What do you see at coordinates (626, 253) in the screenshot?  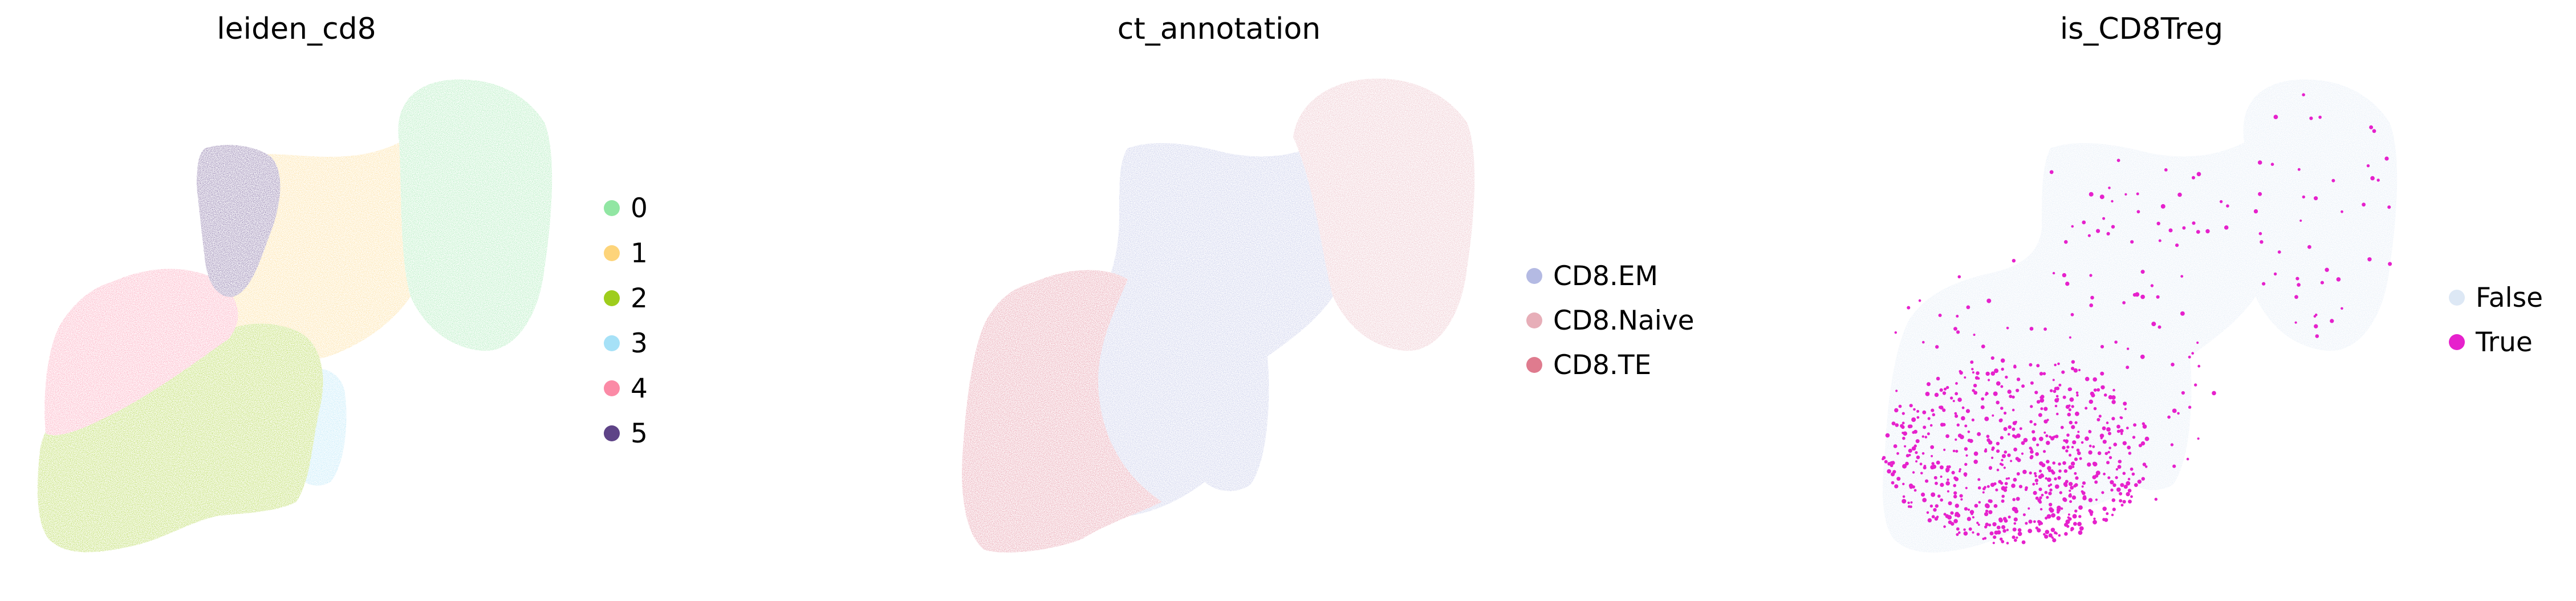 I see `legend-entry: 1` at bounding box center [626, 253].